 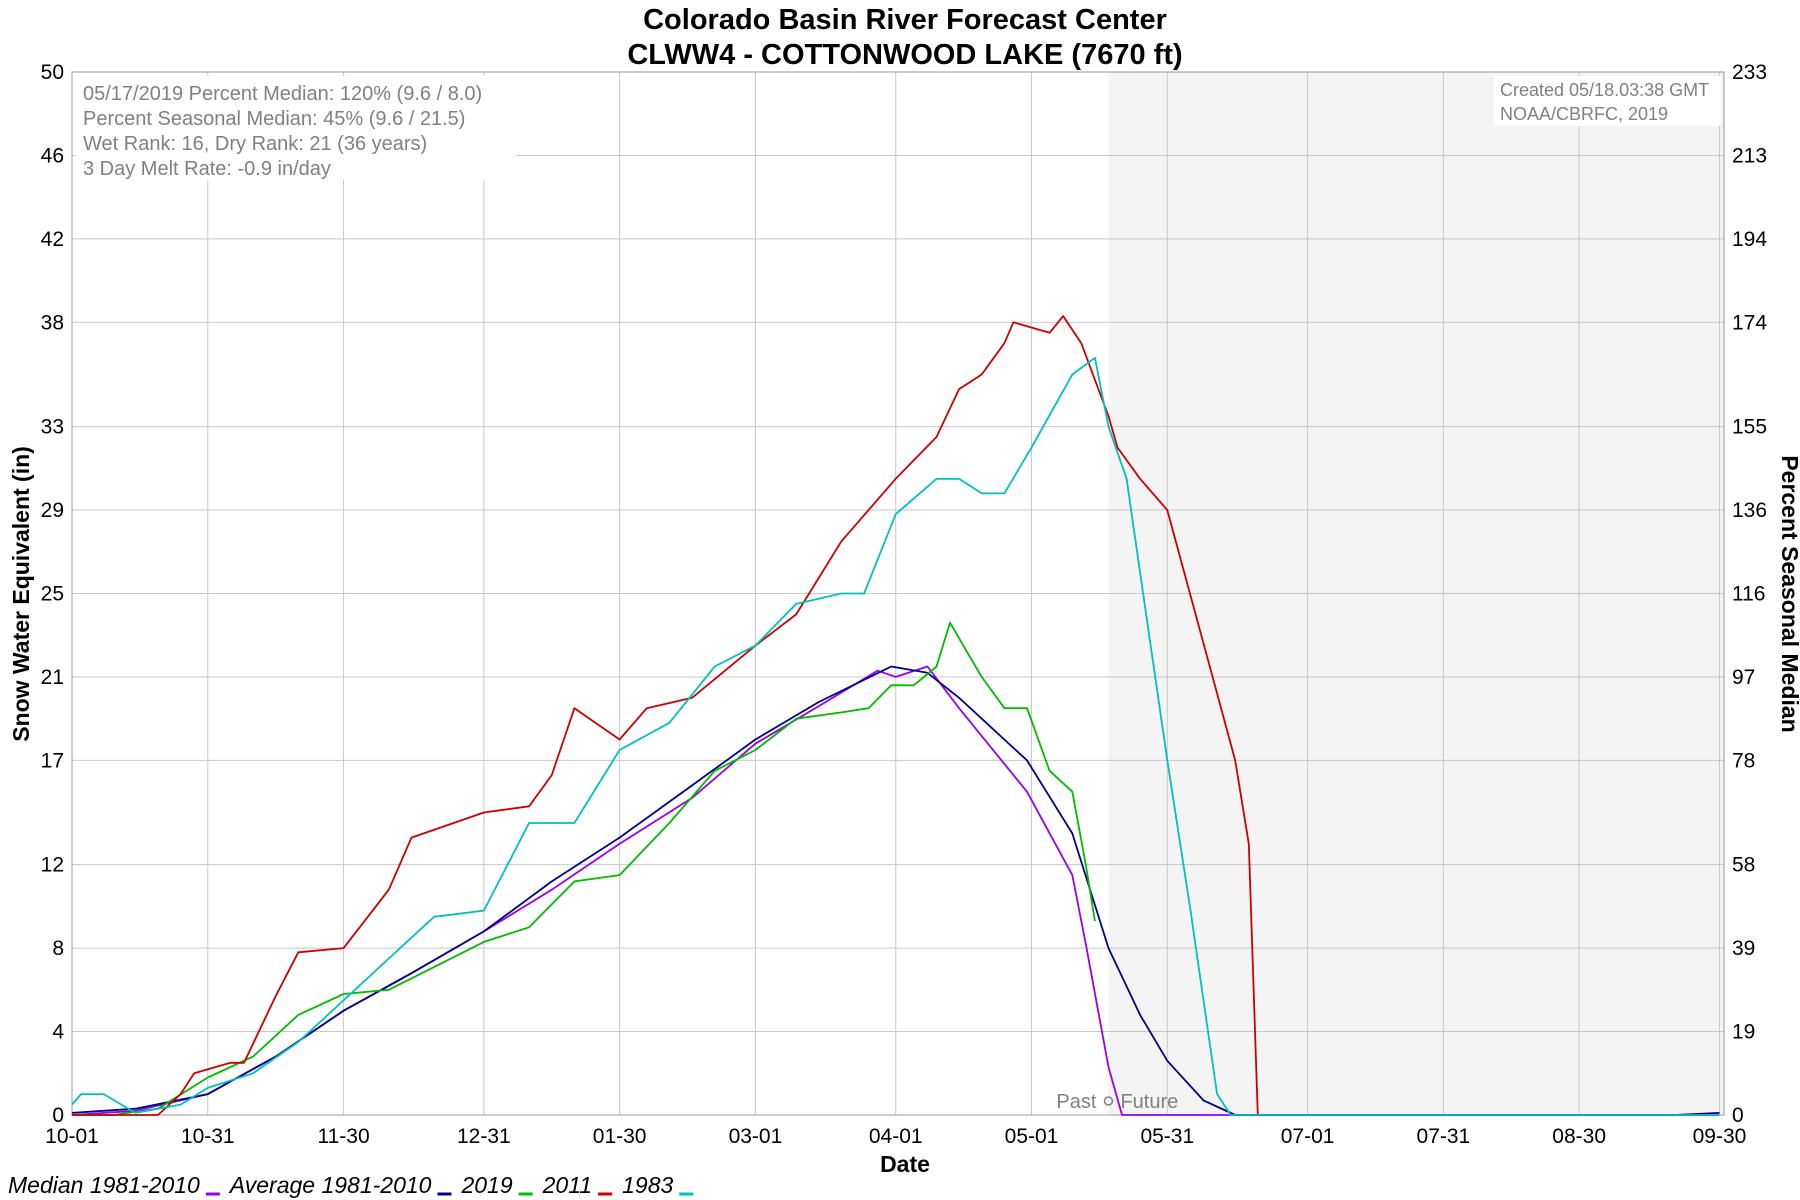 I want to click on x-tick-label: 10-01, so click(x=72, y=1136).